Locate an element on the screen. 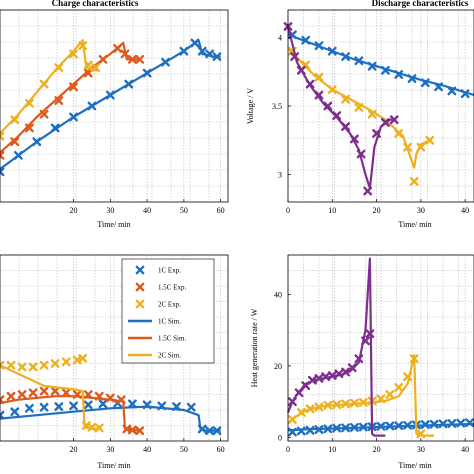 The width and height of the screenshot is (474, 474). heat-charge-series is located at coordinates (111, 394).